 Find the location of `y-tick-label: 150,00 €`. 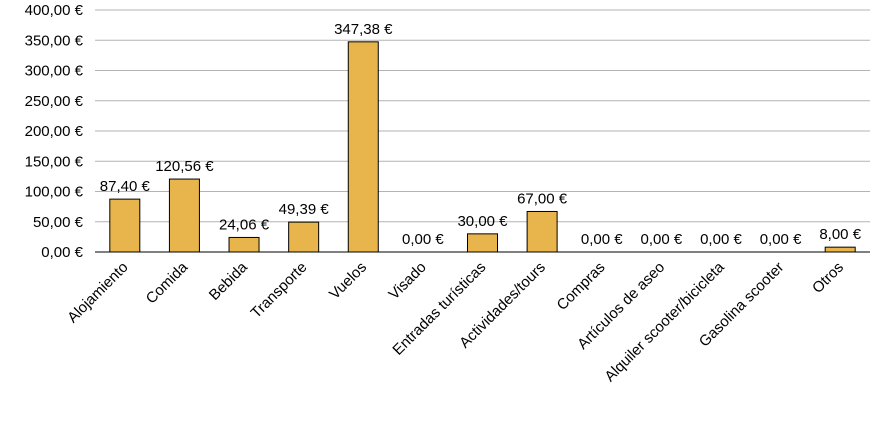

y-tick-label: 150,00 € is located at coordinates (54, 161).